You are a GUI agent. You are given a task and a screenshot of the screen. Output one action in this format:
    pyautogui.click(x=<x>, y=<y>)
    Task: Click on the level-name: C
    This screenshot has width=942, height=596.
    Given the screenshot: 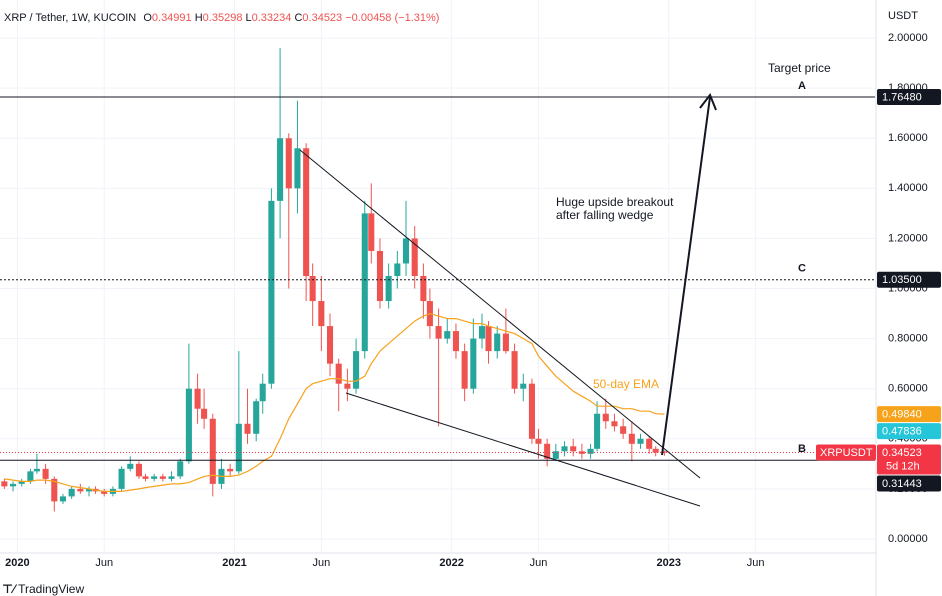 What is the action you would take?
    pyautogui.click(x=802, y=269)
    